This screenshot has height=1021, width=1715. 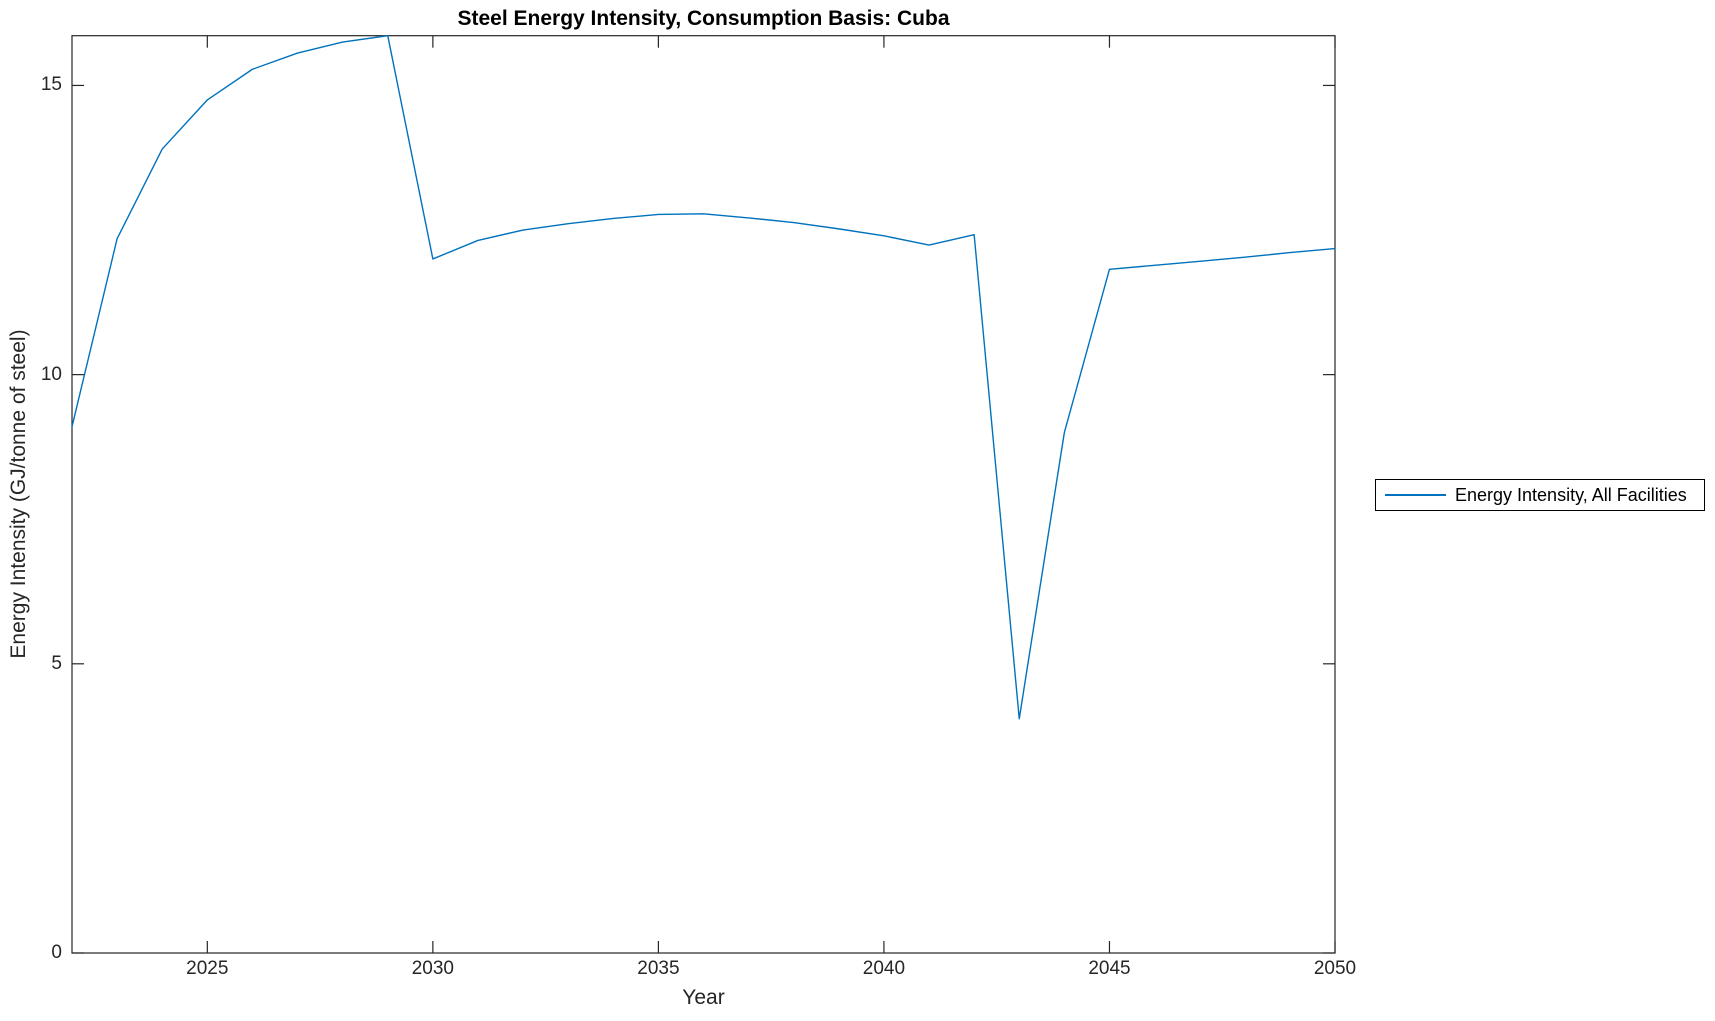 What do you see at coordinates (884, 968) in the screenshot?
I see `x-tick-label: 2040` at bounding box center [884, 968].